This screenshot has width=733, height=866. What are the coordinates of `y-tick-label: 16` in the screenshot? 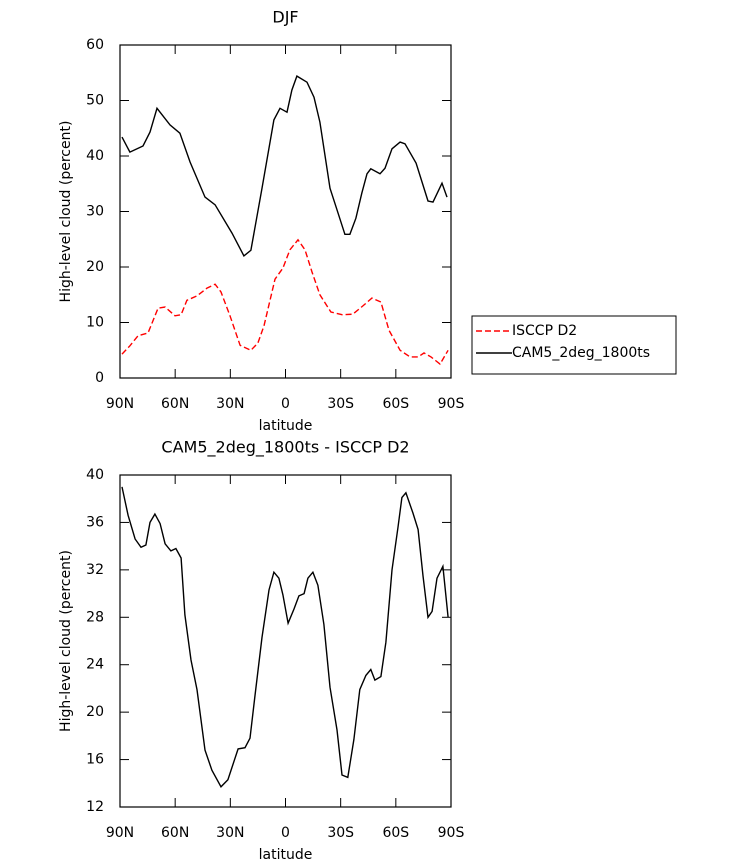 It's located at (95, 760).